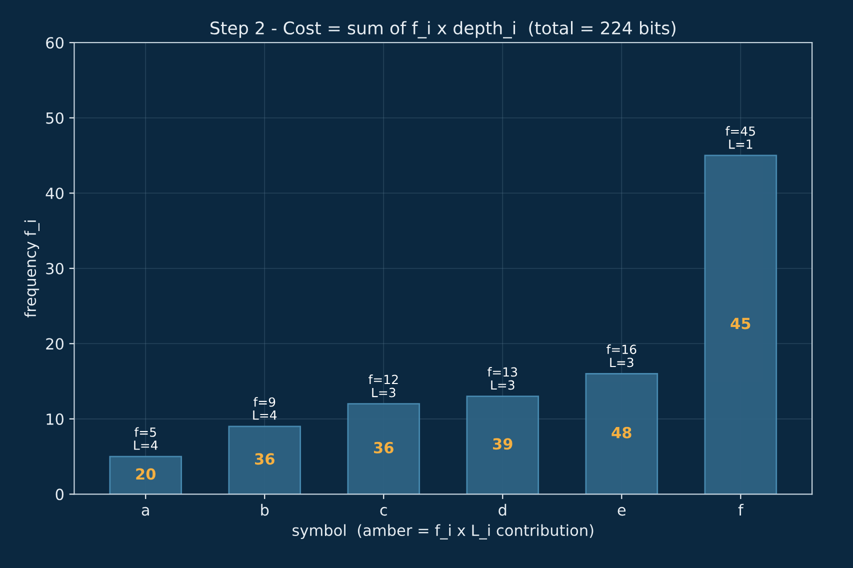  I want to click on data-label: f=12 L=3, so click(383, 386).